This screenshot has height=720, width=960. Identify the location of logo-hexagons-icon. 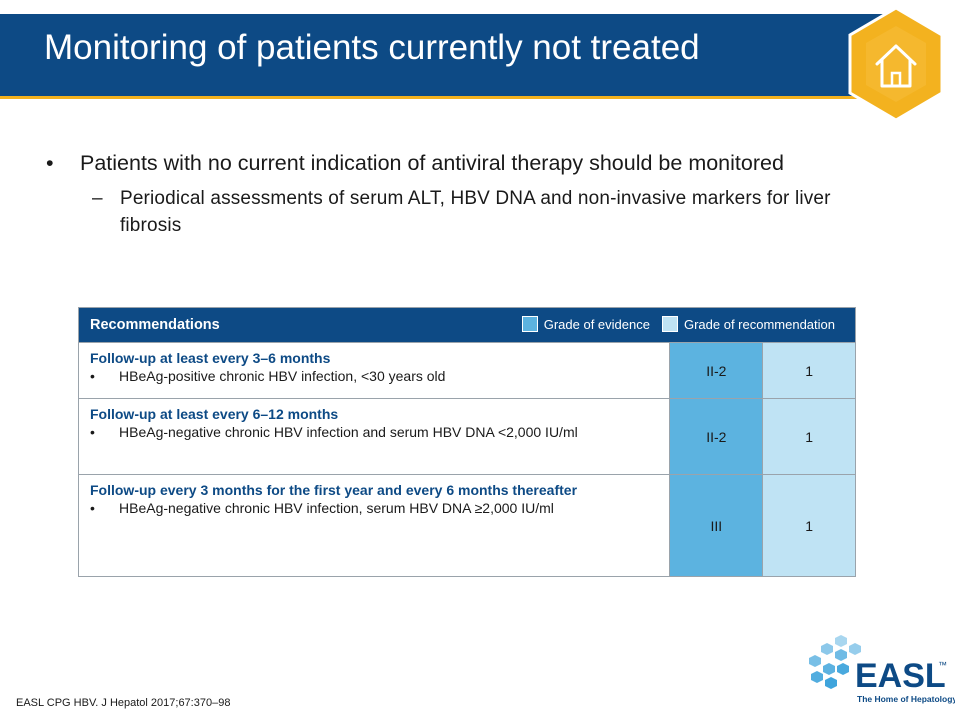
(835, 662).